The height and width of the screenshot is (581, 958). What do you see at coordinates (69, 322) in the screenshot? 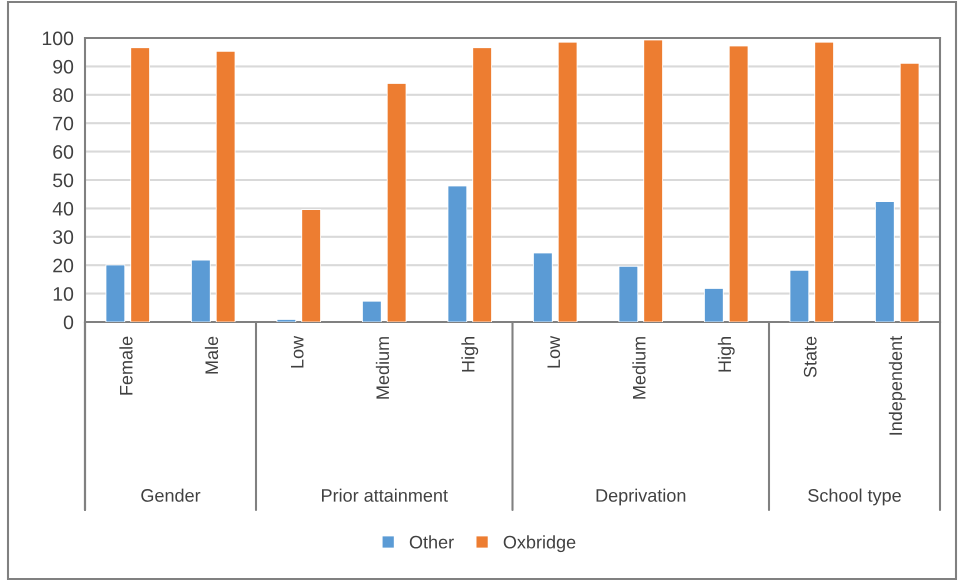
I see `y-tick-label: 0` at bounding box center [69, 322].